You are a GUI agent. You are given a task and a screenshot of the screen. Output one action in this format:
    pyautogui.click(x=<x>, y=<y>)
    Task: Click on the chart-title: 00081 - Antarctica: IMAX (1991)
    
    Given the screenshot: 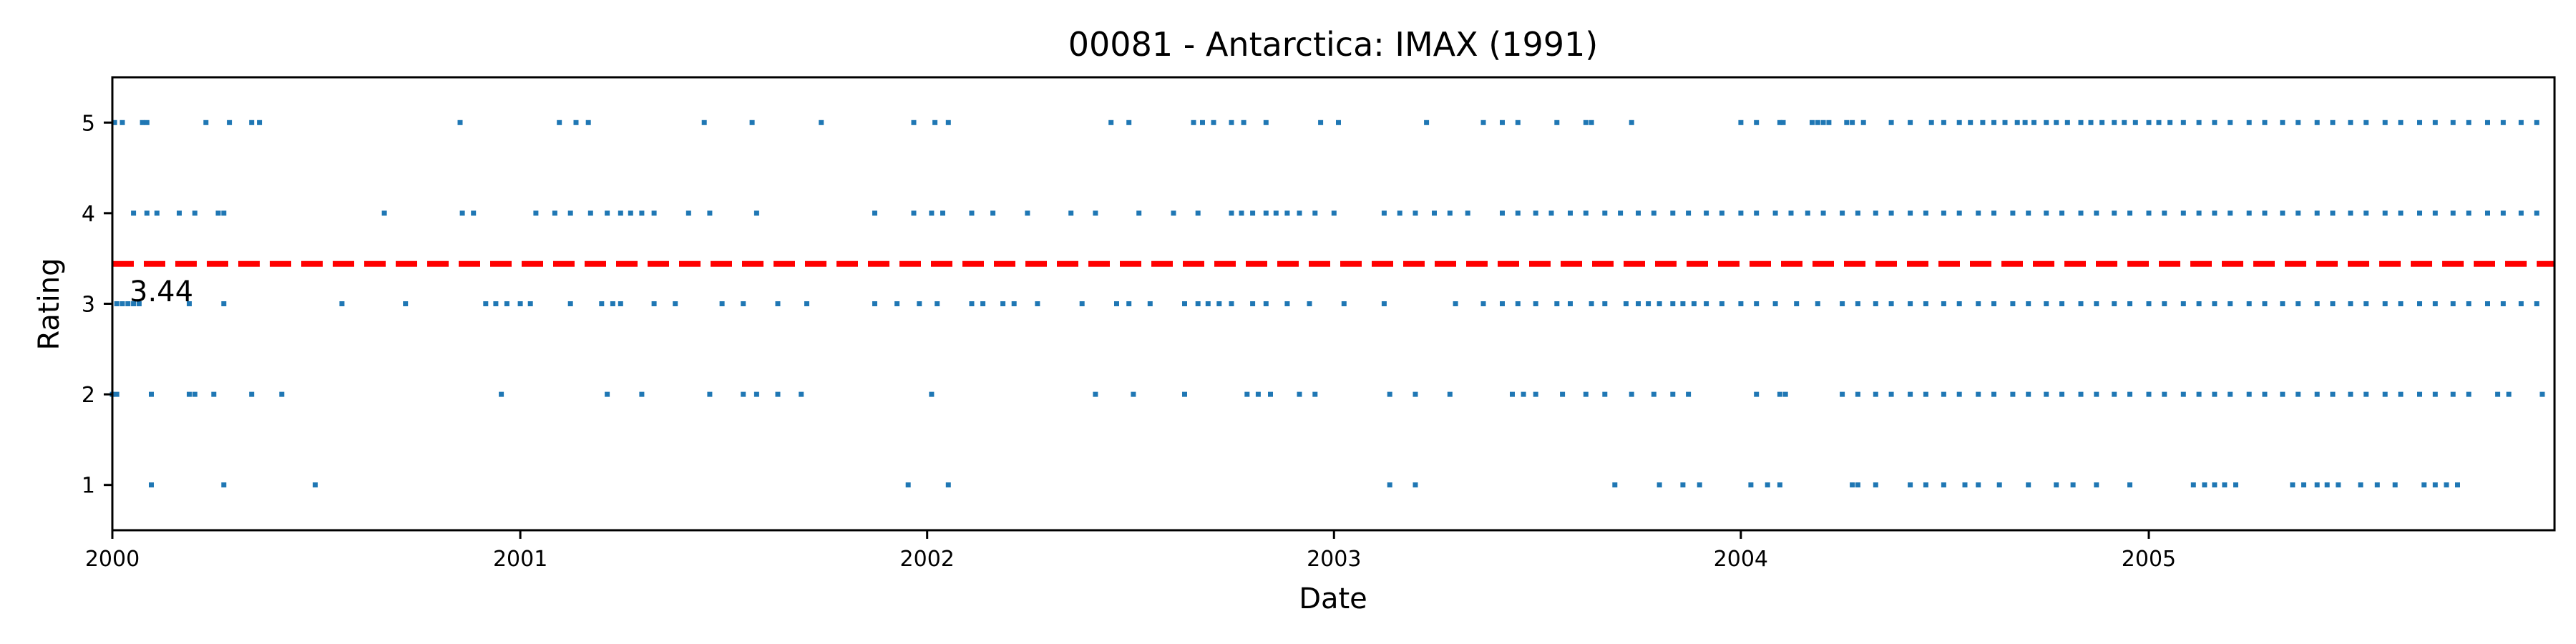 What is the action you would take?
    pyautogui.click(x=1333, y=44)
    